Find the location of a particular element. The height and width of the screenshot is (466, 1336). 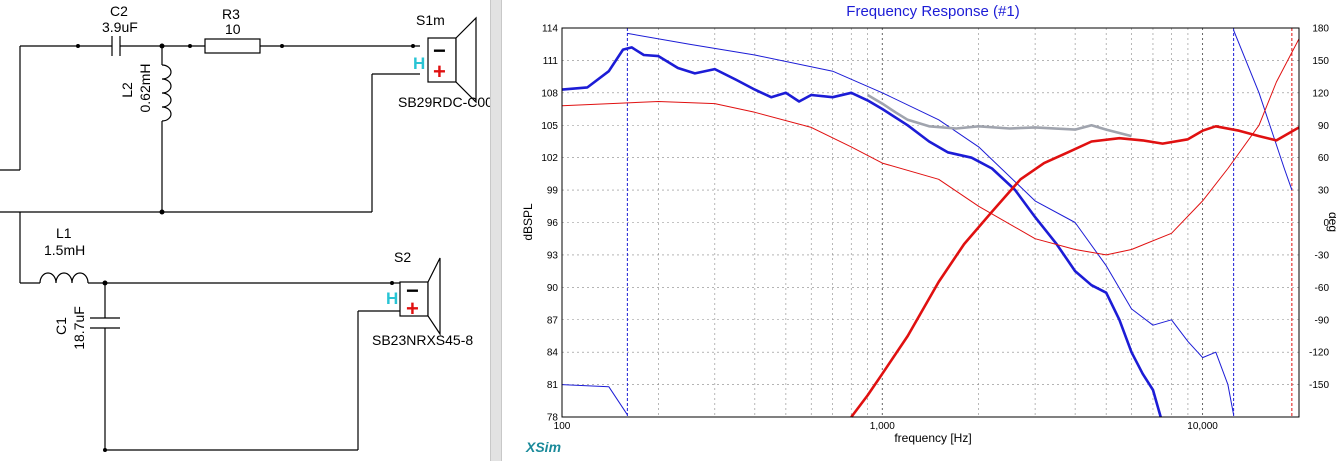

y2-tick-label: 60 is located at coordinates (1324, 158).